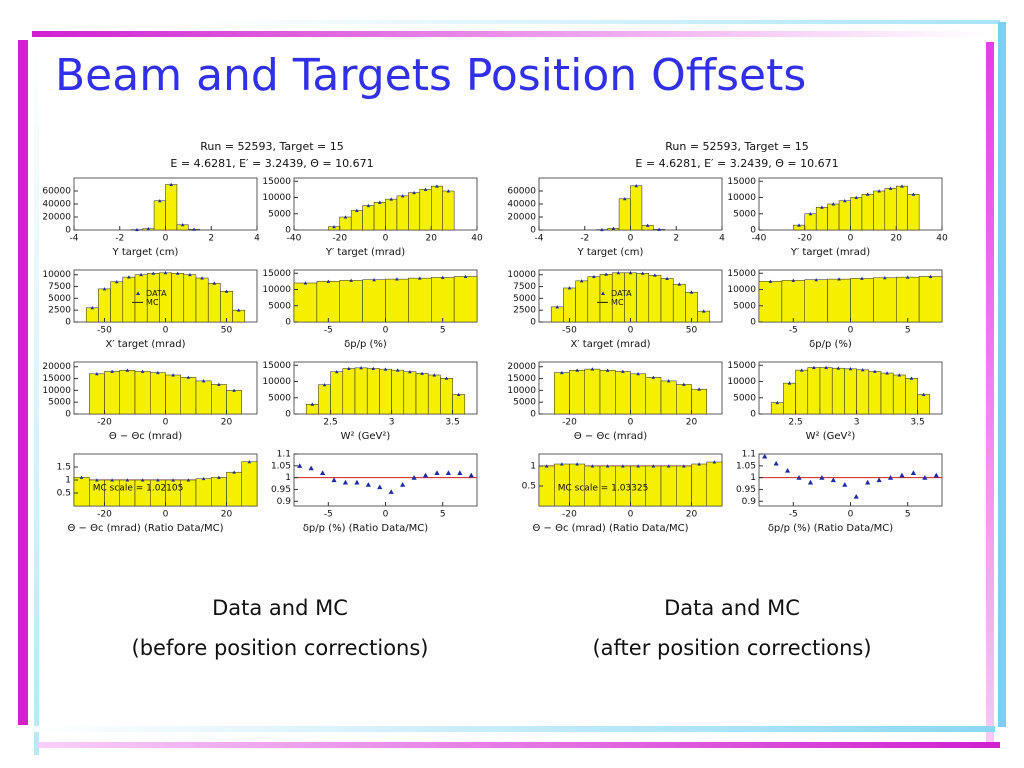 This screenshot has width=1024, height=768. Describe the element at coordinates (272, 146) in the screenshot. I see `figure-header: Run = 52593, Target = 15` at that location.